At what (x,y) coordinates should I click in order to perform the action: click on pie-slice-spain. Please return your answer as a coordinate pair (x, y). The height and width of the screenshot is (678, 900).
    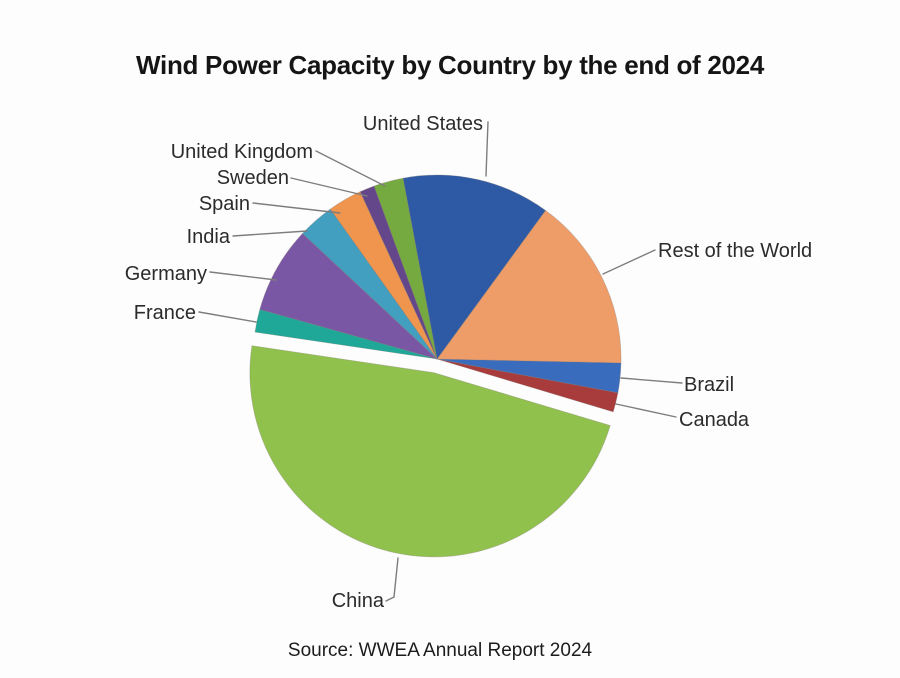
    Looking at the image, I should click on (383, 275).